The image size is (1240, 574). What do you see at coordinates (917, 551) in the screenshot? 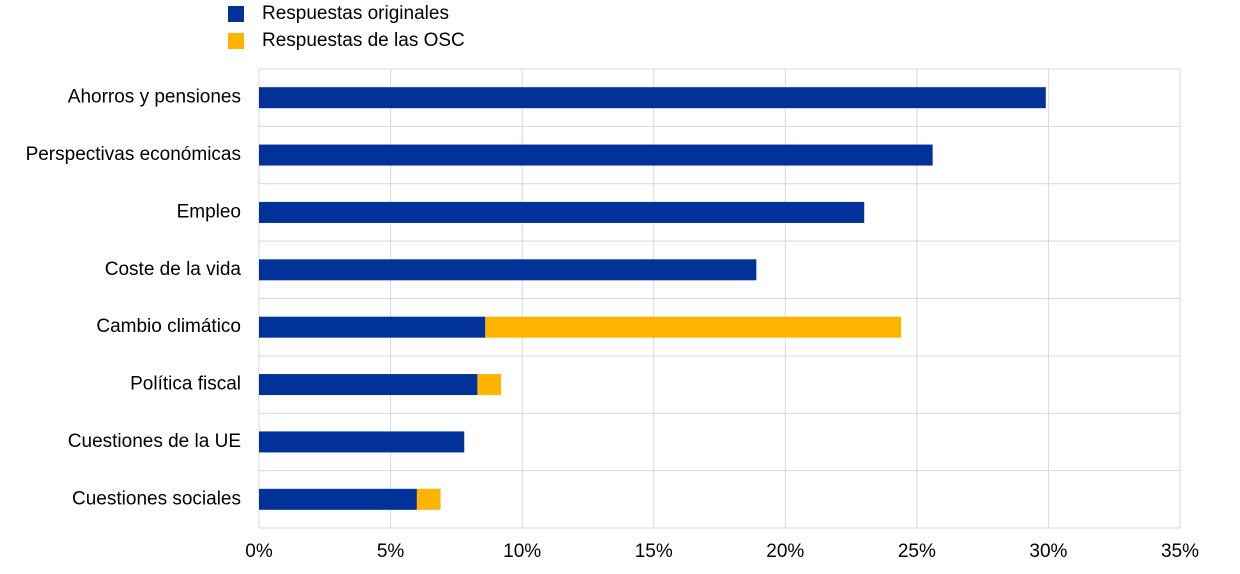
I see `x-tick-label: 25%` at bounding box center [917, 551].